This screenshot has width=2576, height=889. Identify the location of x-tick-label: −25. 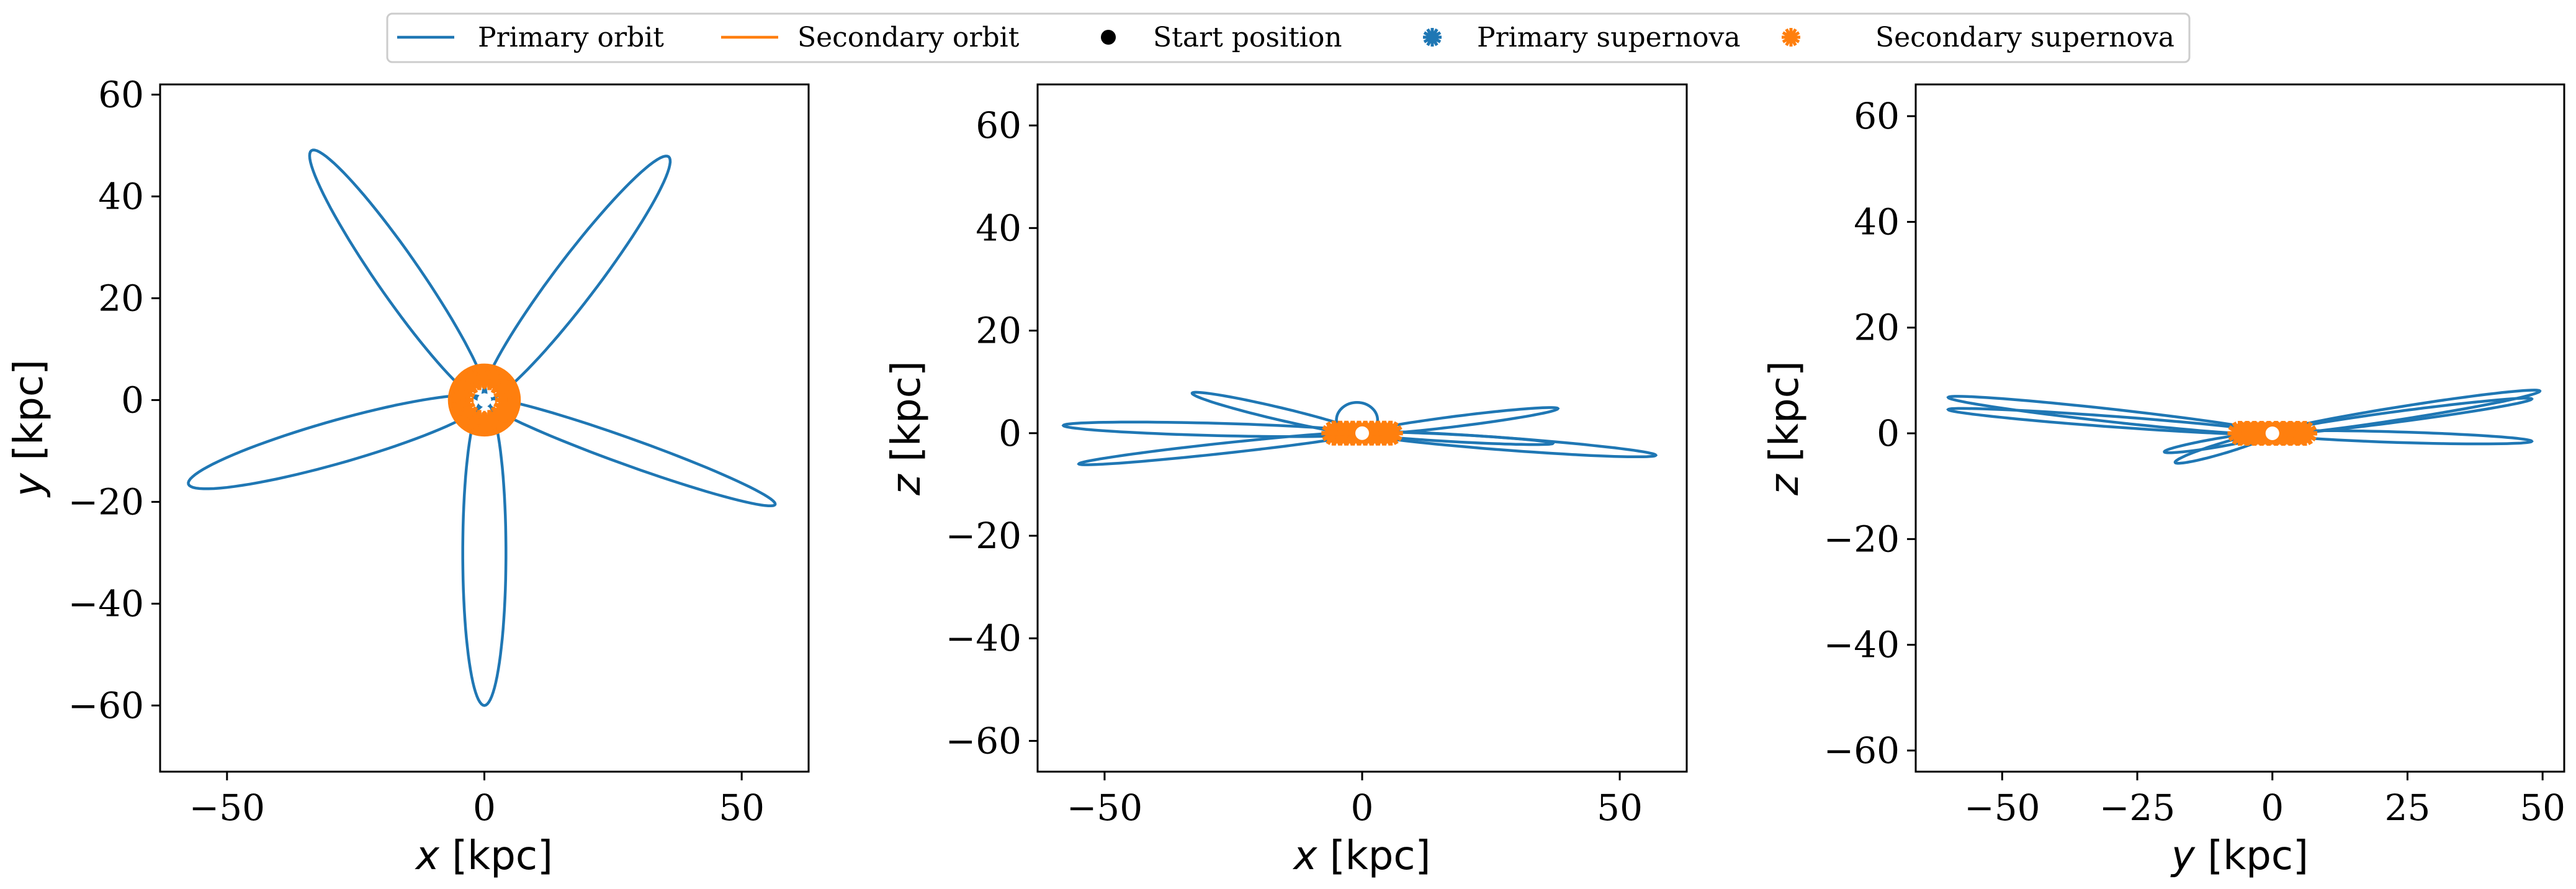
(2137, 808).